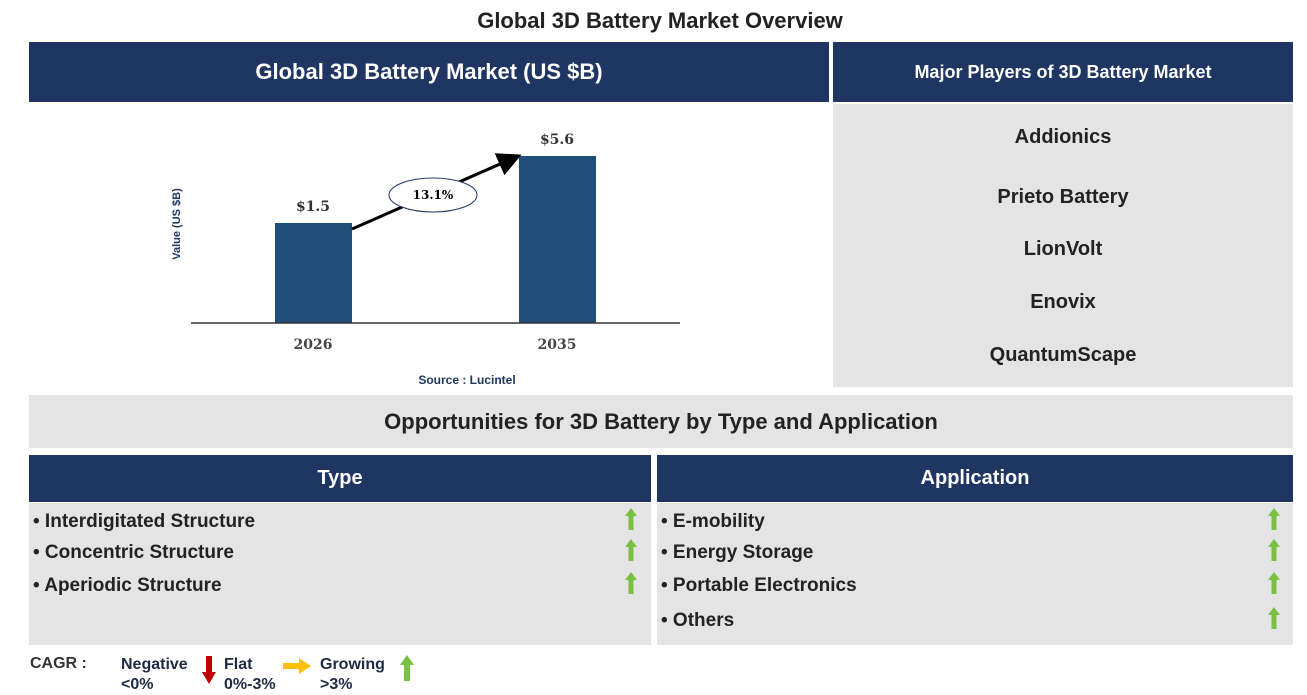  Describe the element at coordinates (209, 670) in the screenshot. I see `arrow-down-icon` at that location.